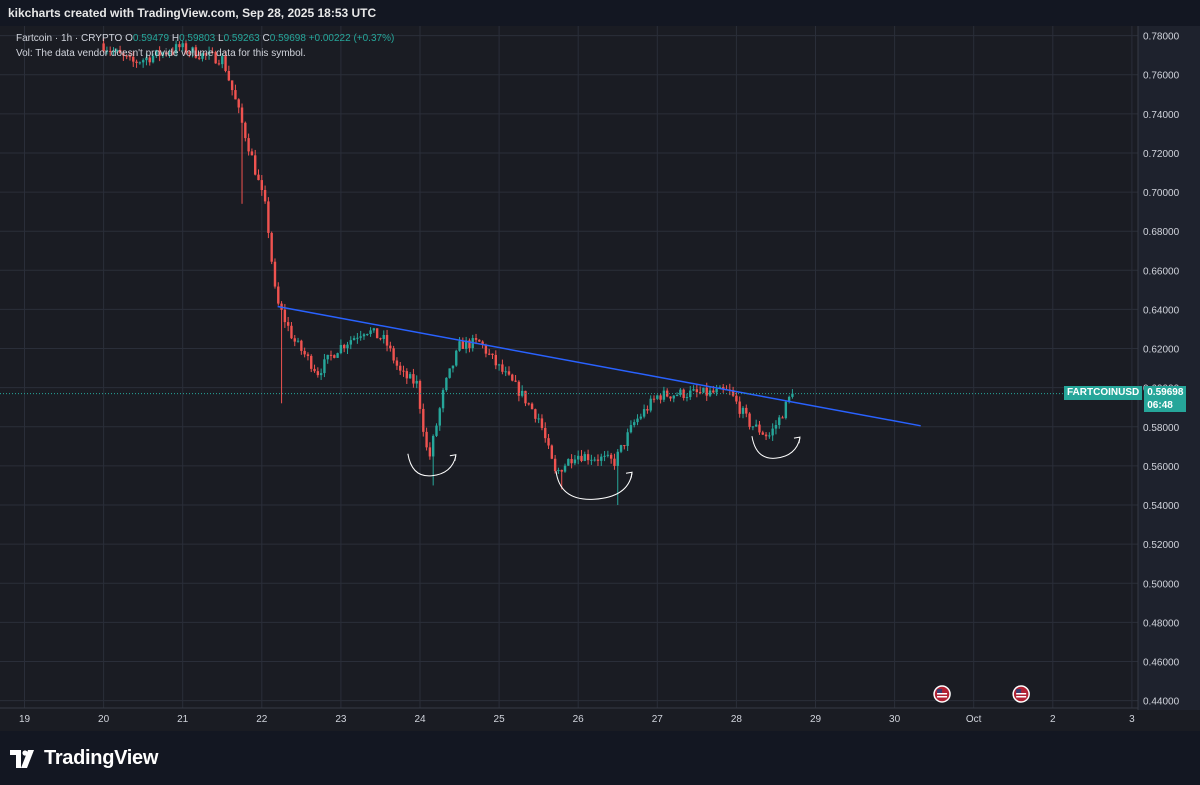  Describe the element at coordinates (599, 366) in the screenshot. I see `descending-trendline` at that location.